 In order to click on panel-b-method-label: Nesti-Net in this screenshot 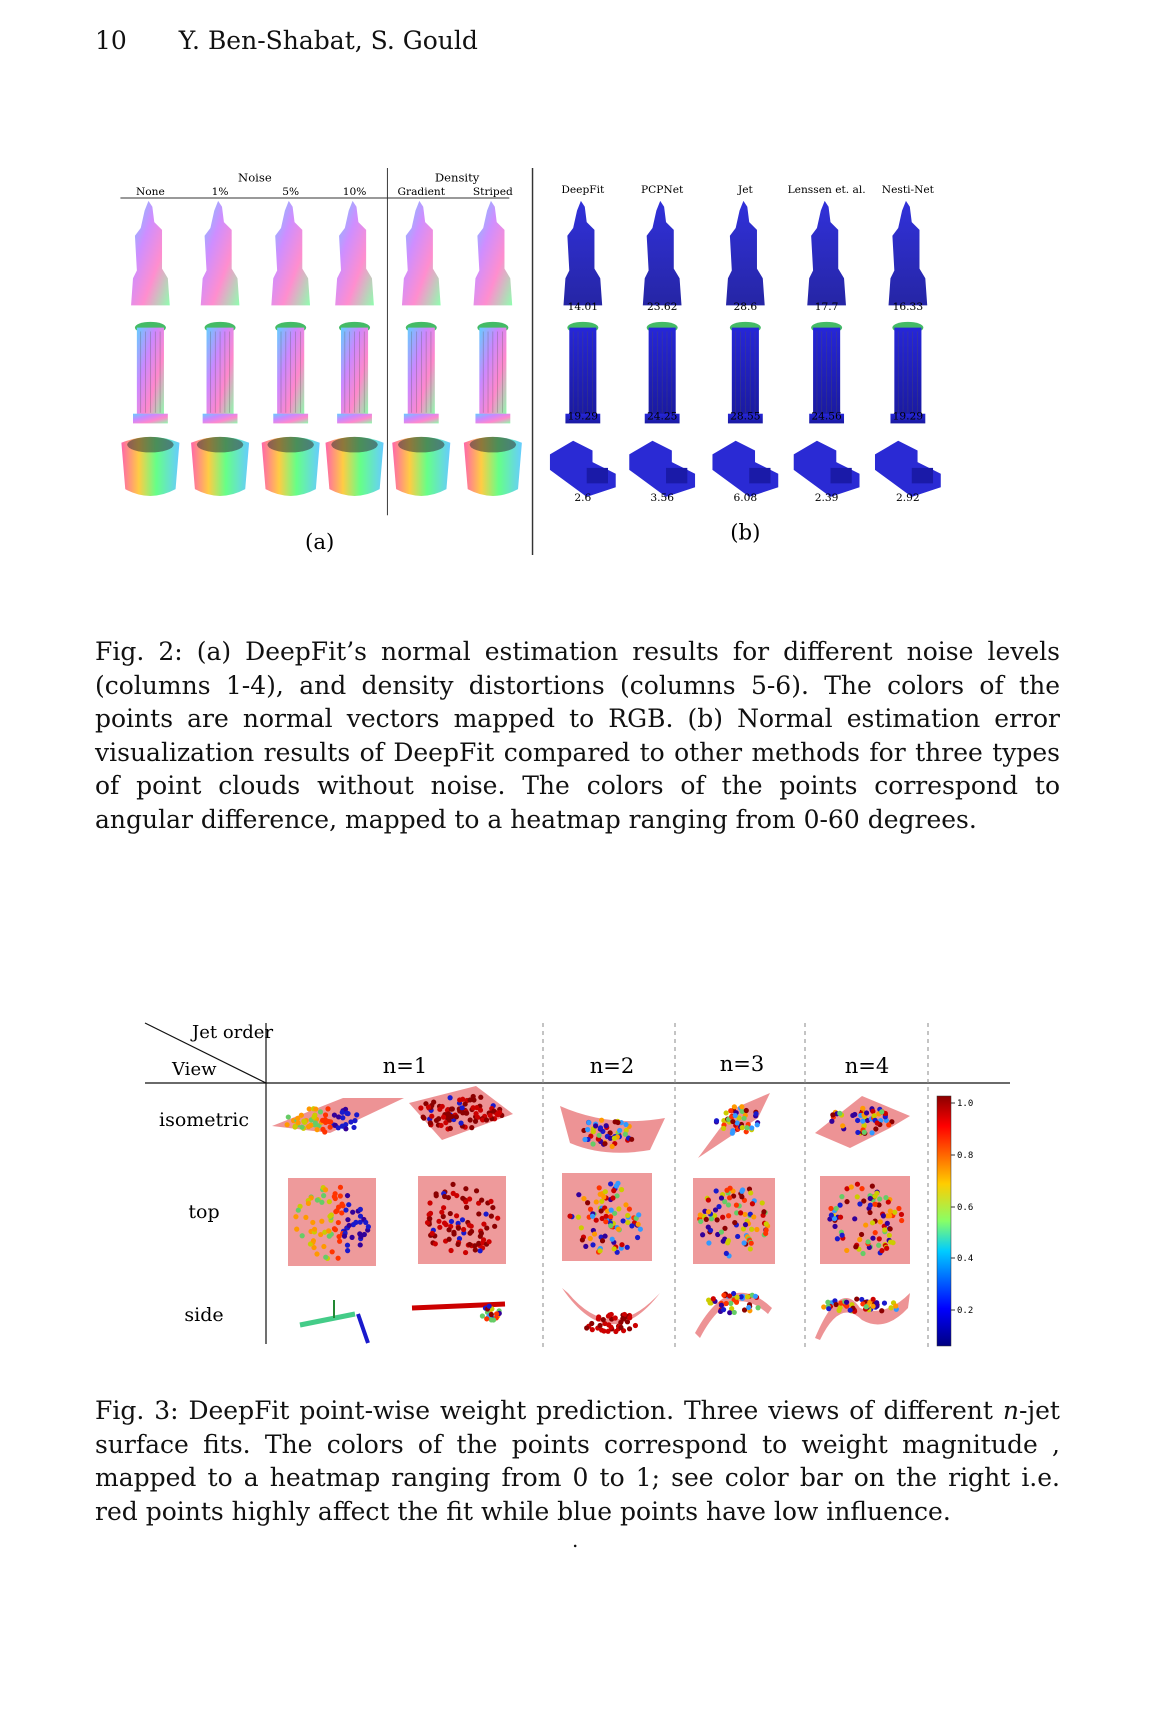, I will do `click(908, 189)`.